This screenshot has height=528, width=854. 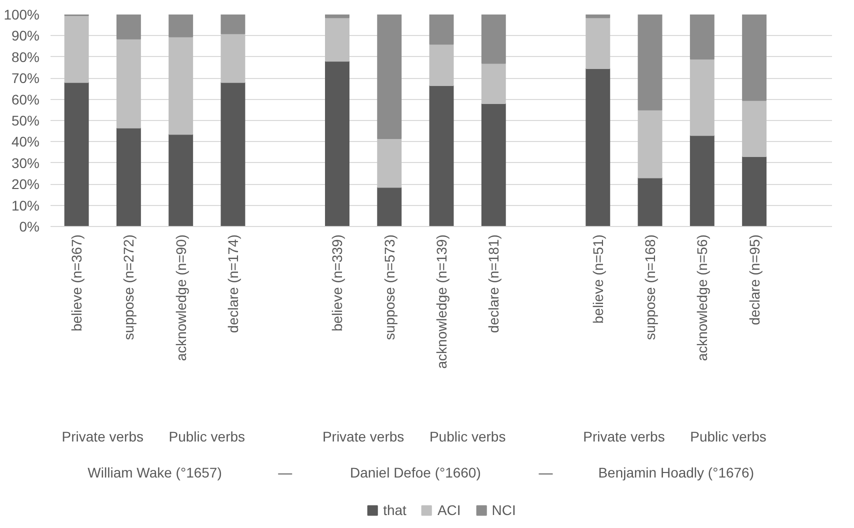 What do you see at coordinates (494, 283) in the screenshot?
I see `x-tick-label: declare (n=181)` at bounding box center [494, 283].